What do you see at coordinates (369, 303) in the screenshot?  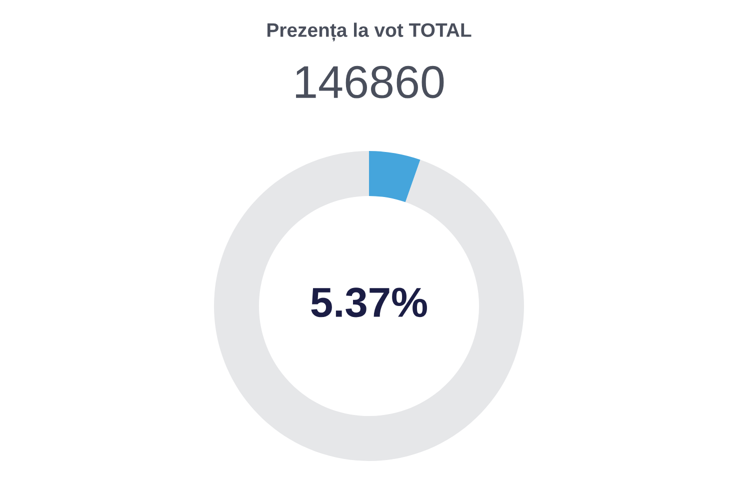 I see `text: 5.37%` at bounding box center [369, 303].